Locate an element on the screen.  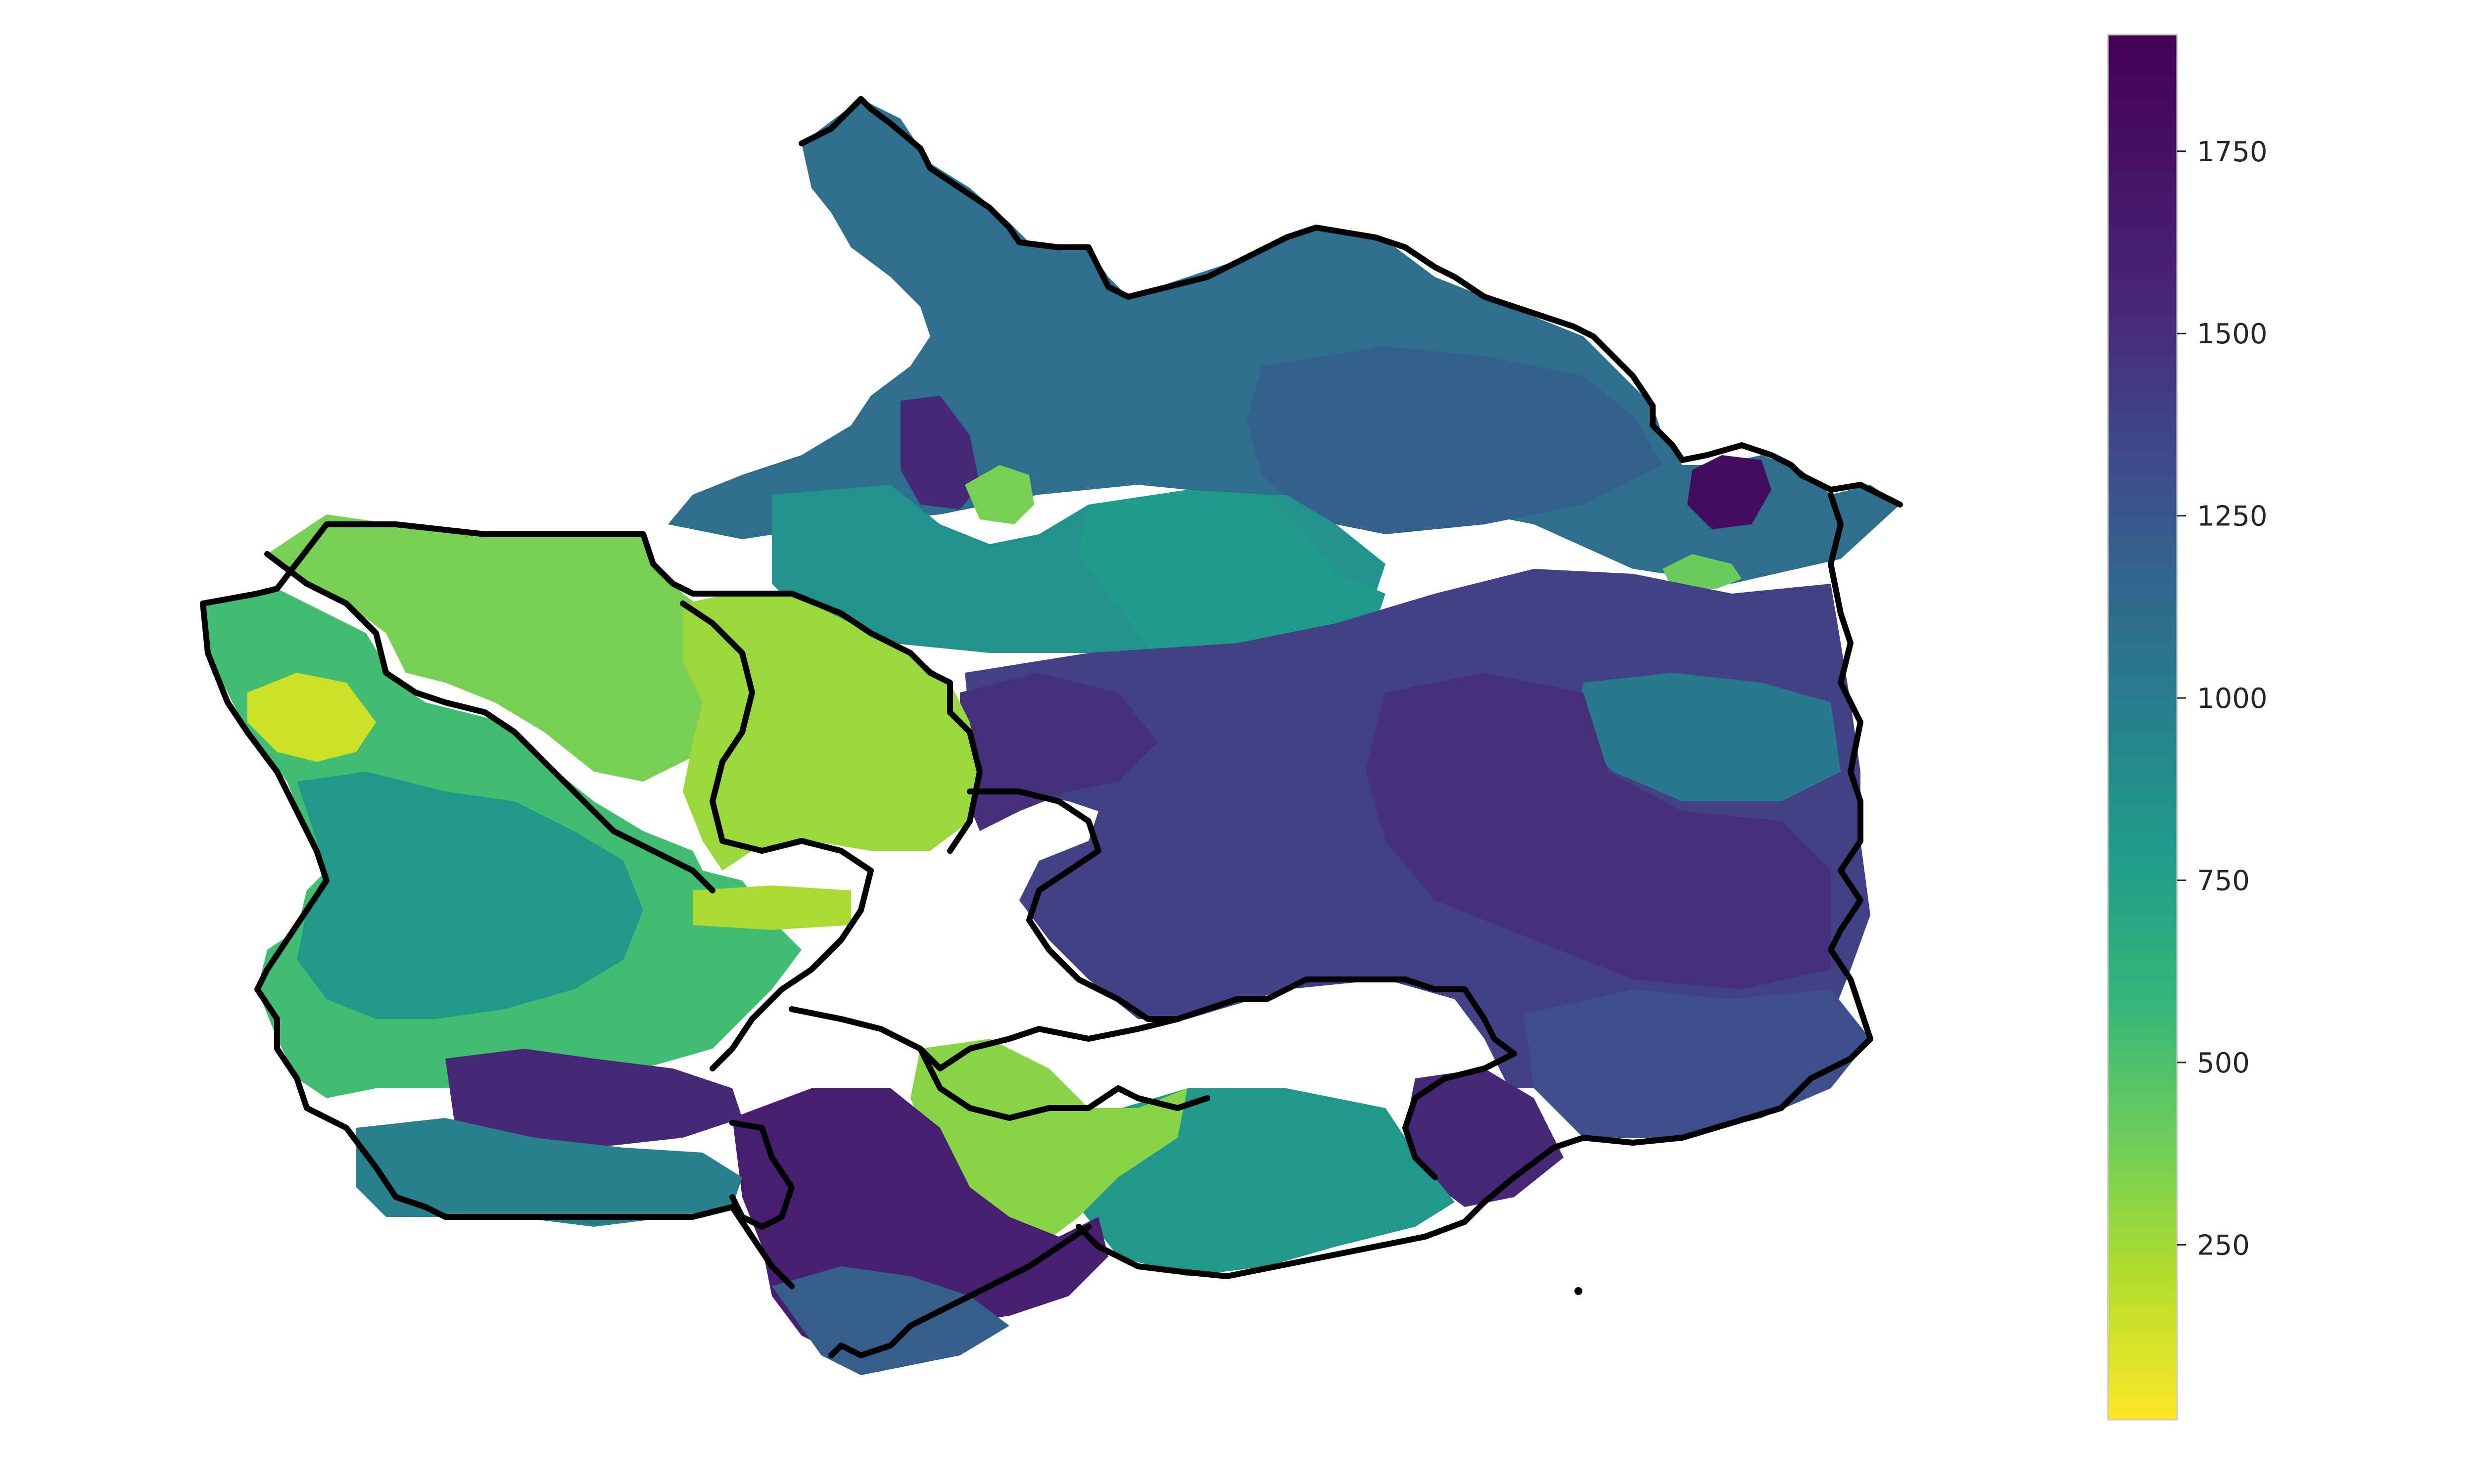
map-region-west-yellow-urban is located at coordinates (312, 717).